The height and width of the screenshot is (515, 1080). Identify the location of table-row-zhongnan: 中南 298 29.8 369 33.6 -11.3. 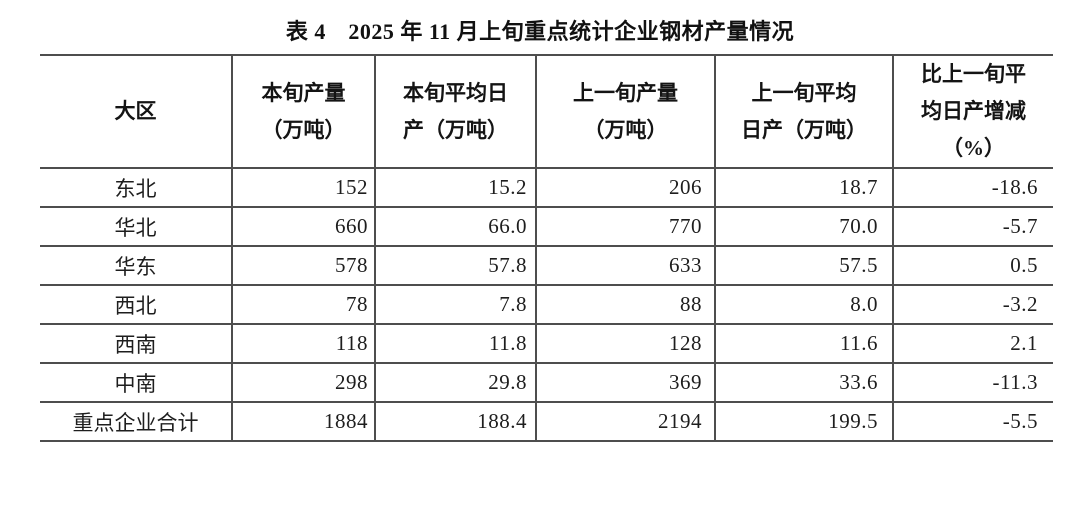
(546, 382).